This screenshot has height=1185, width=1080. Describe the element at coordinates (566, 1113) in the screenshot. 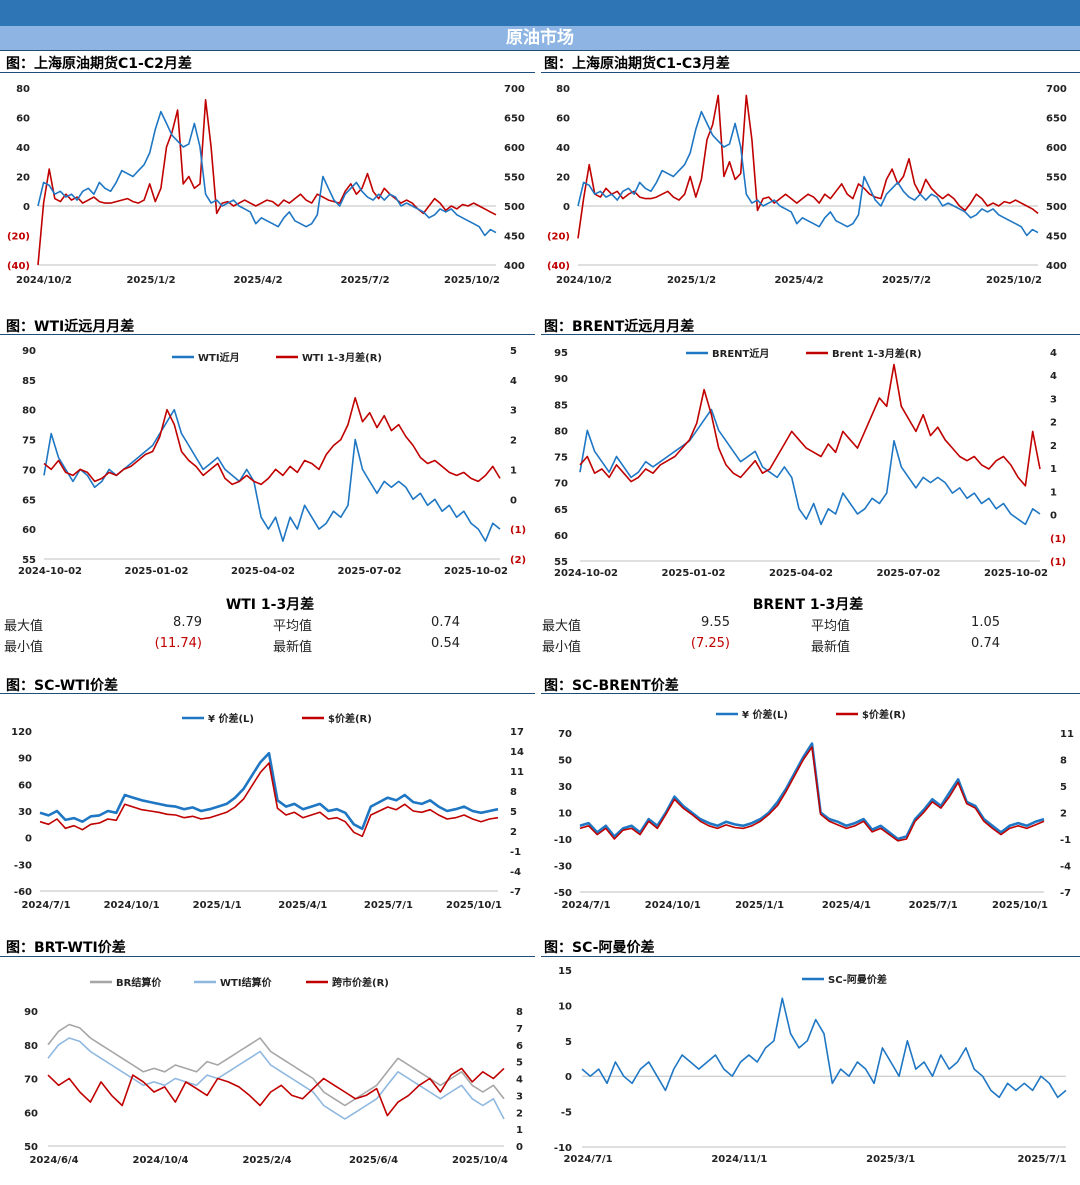

I see `y-tick-left: -5` at that location.